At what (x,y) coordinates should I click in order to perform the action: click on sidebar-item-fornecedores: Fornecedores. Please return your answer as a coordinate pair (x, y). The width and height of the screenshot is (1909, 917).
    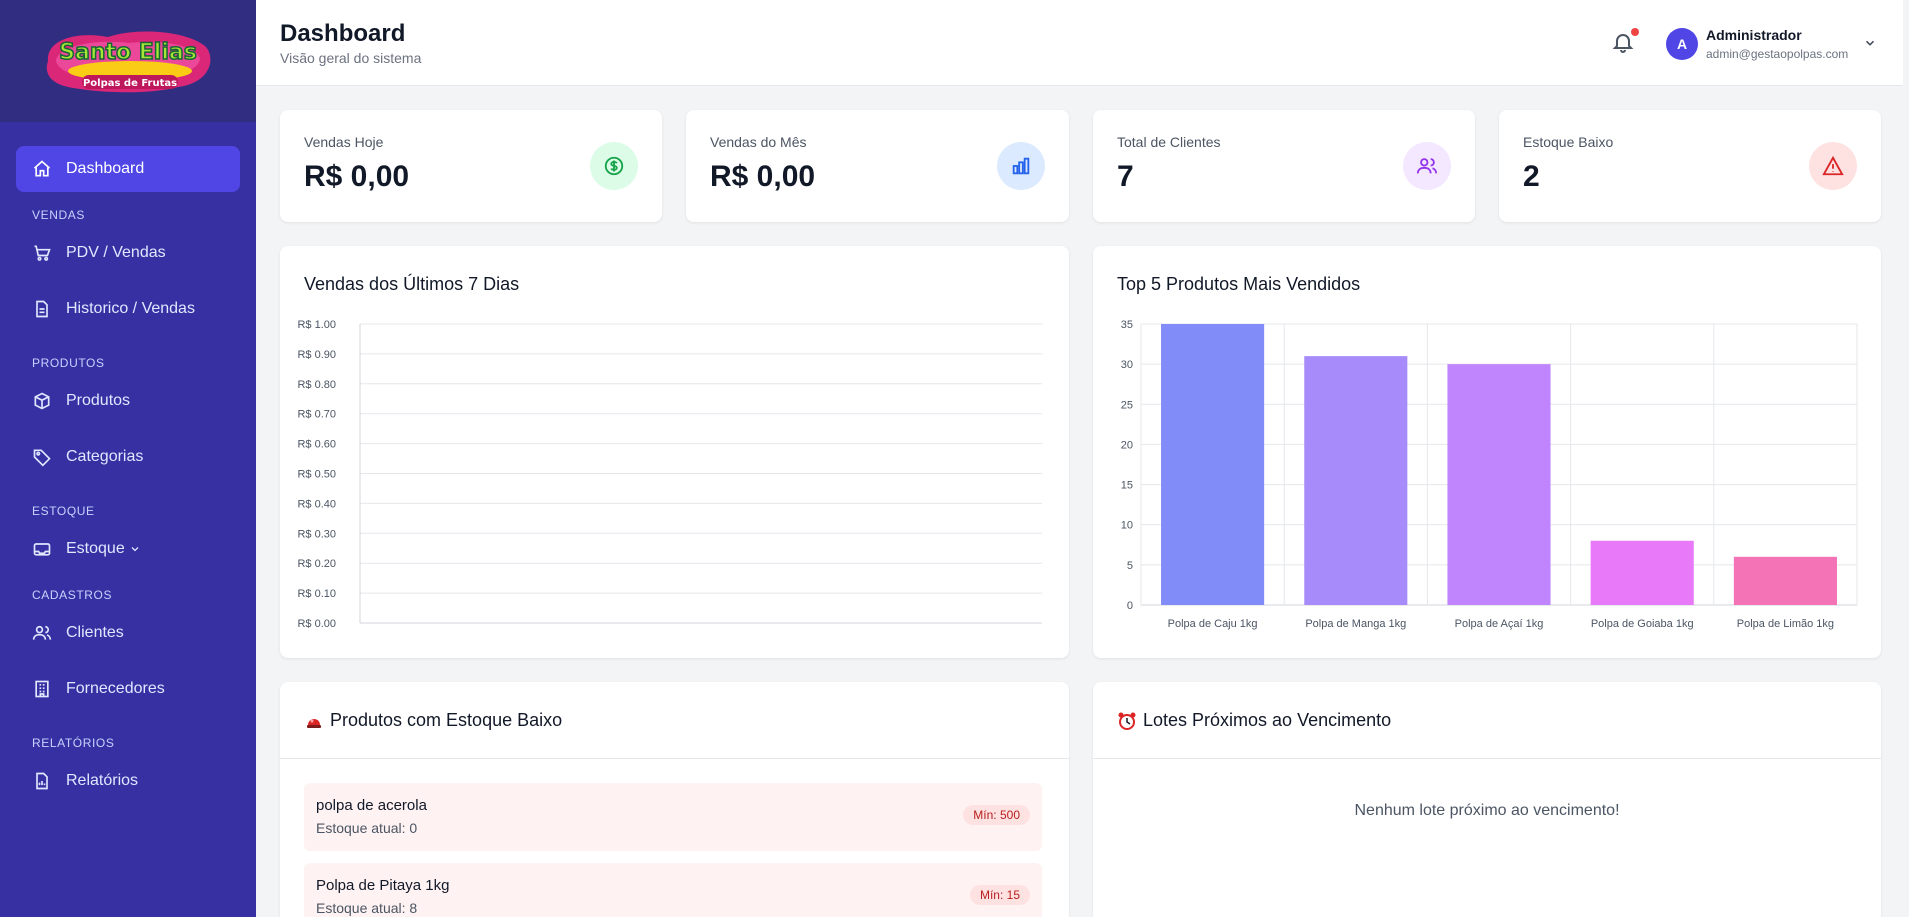
    Looking at the image, I should click on (128, 689).